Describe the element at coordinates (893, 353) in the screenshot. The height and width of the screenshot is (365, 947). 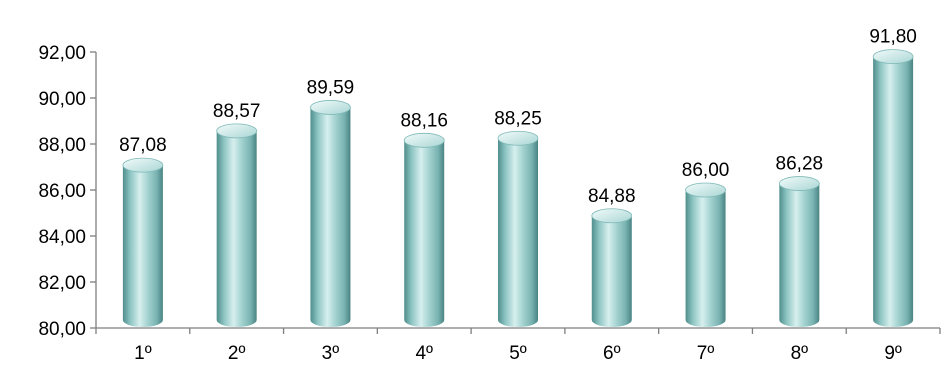
I see `x-tick-label: 9º` at that location.